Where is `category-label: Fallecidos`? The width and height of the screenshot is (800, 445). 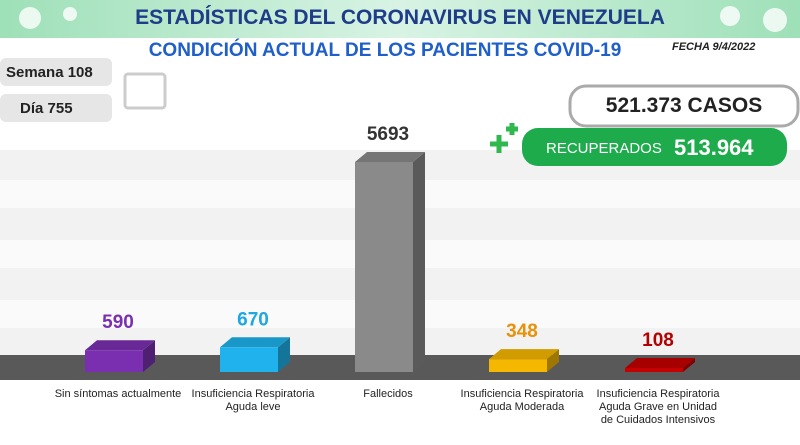 category-label: Fallecidos is located at coordinates (388, 394).